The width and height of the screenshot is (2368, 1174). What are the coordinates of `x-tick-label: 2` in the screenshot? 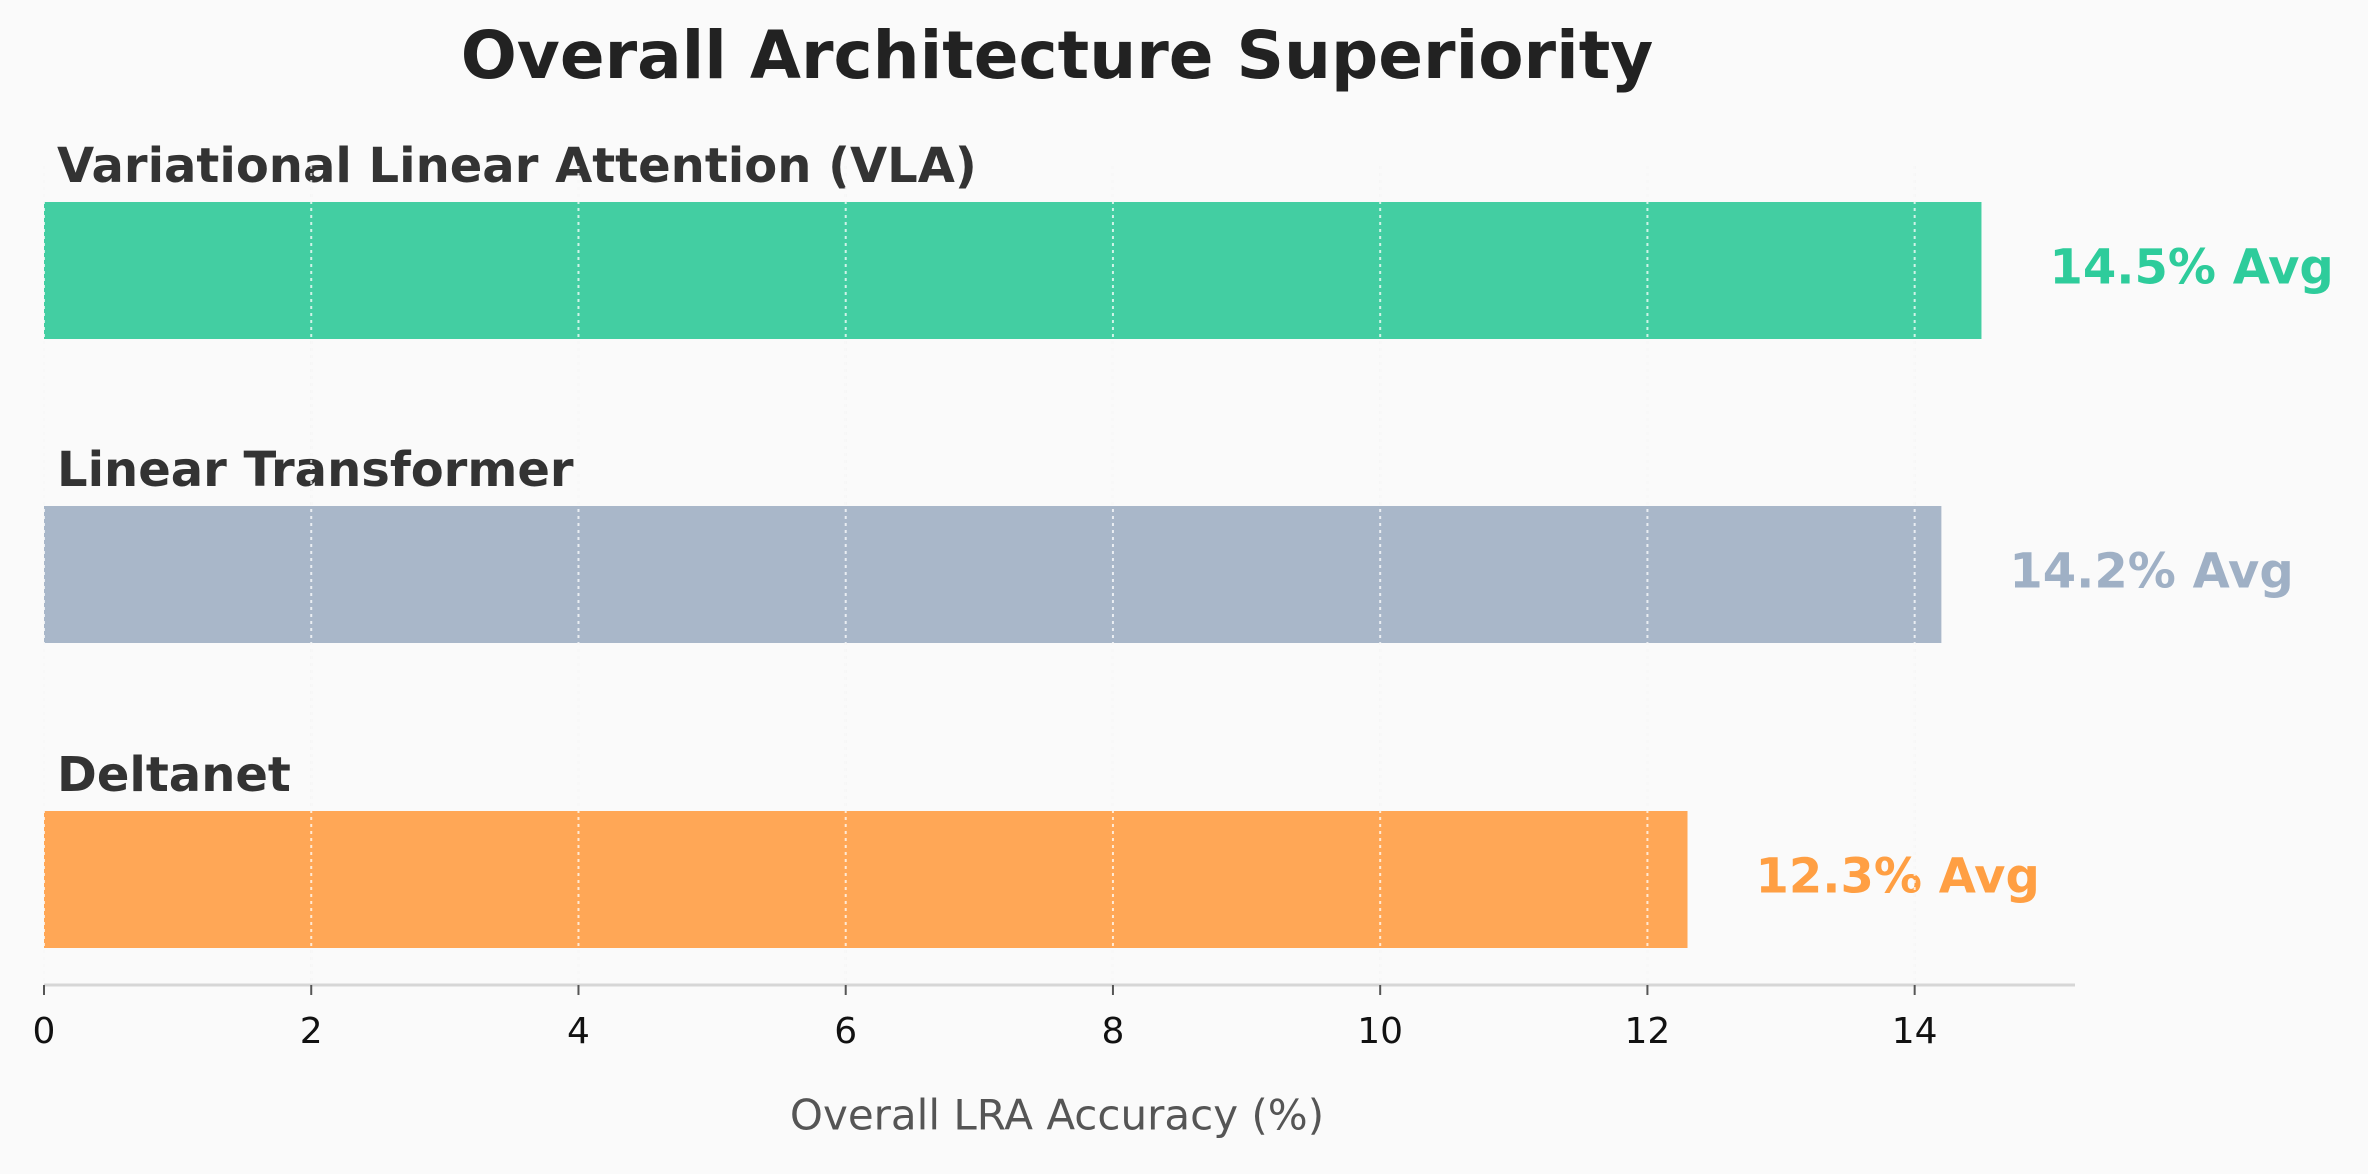 It's located at (311, 1031).